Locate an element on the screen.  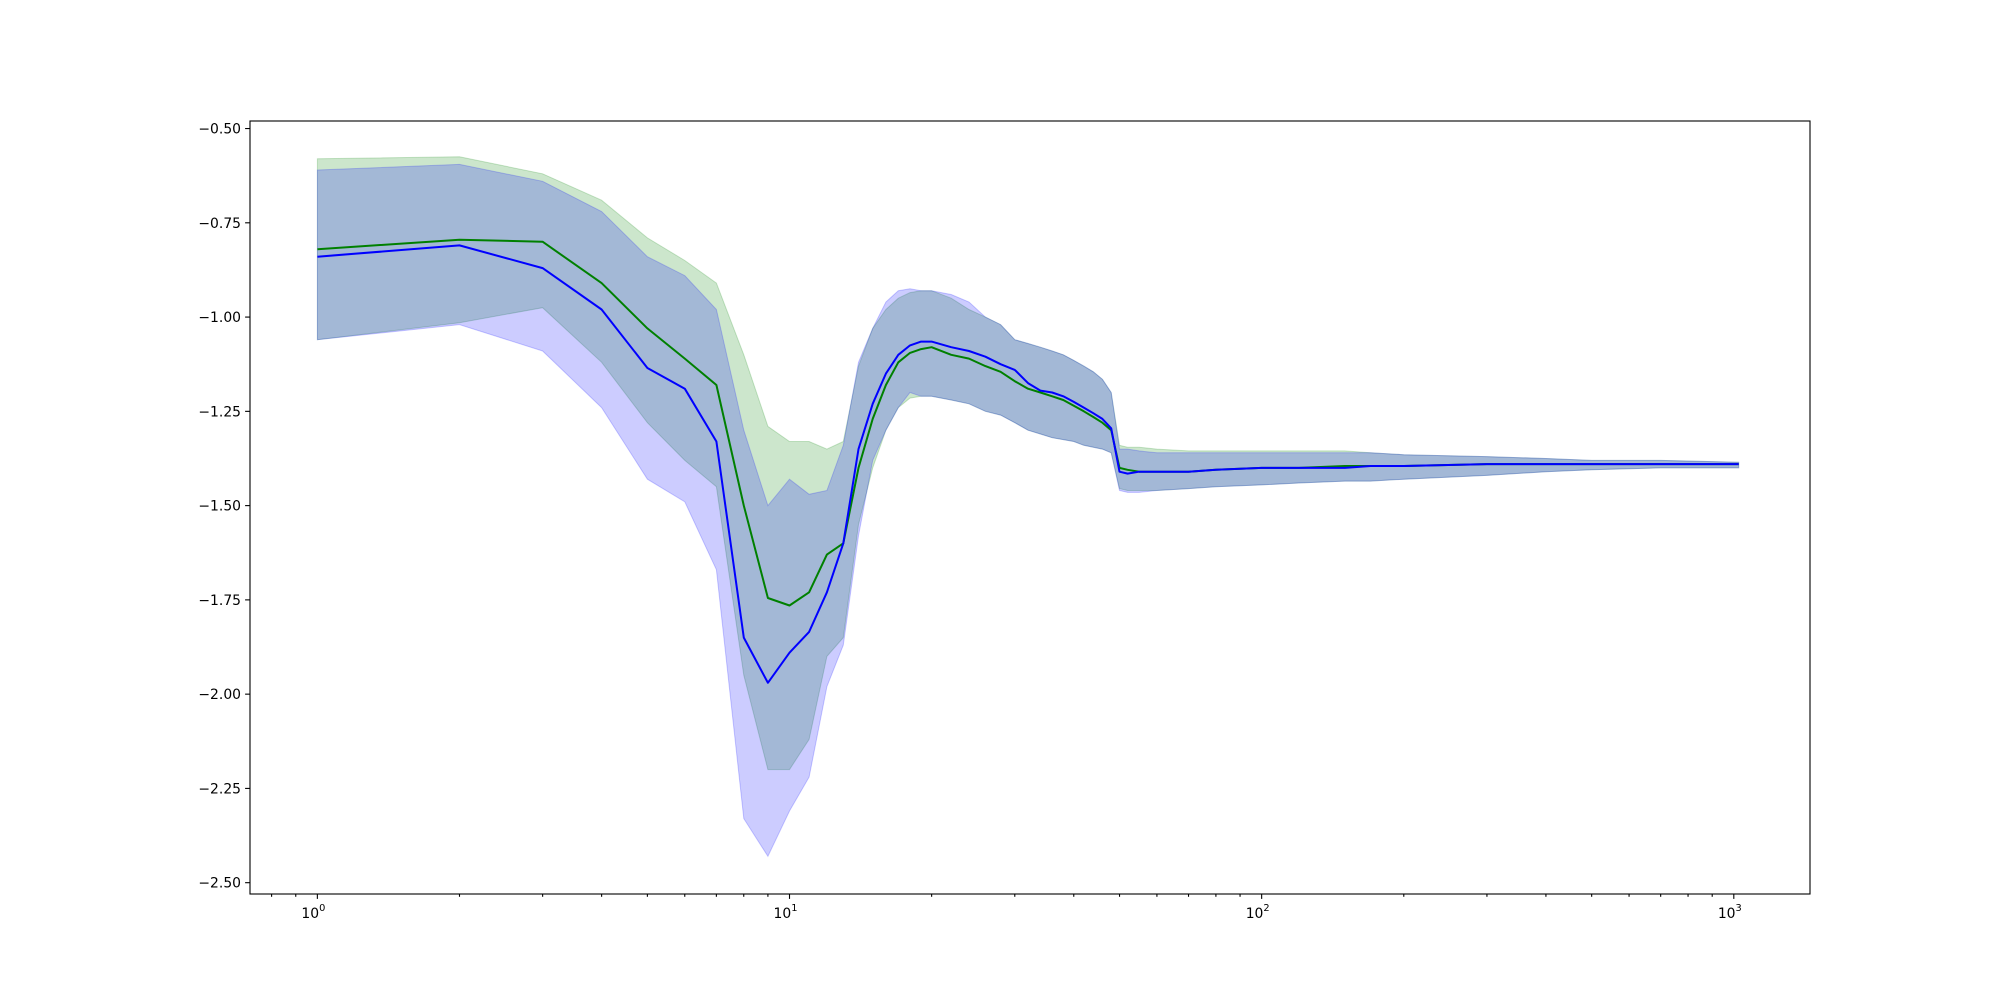
y-tick-label: −0.75 is located at coordinates (219, 224).